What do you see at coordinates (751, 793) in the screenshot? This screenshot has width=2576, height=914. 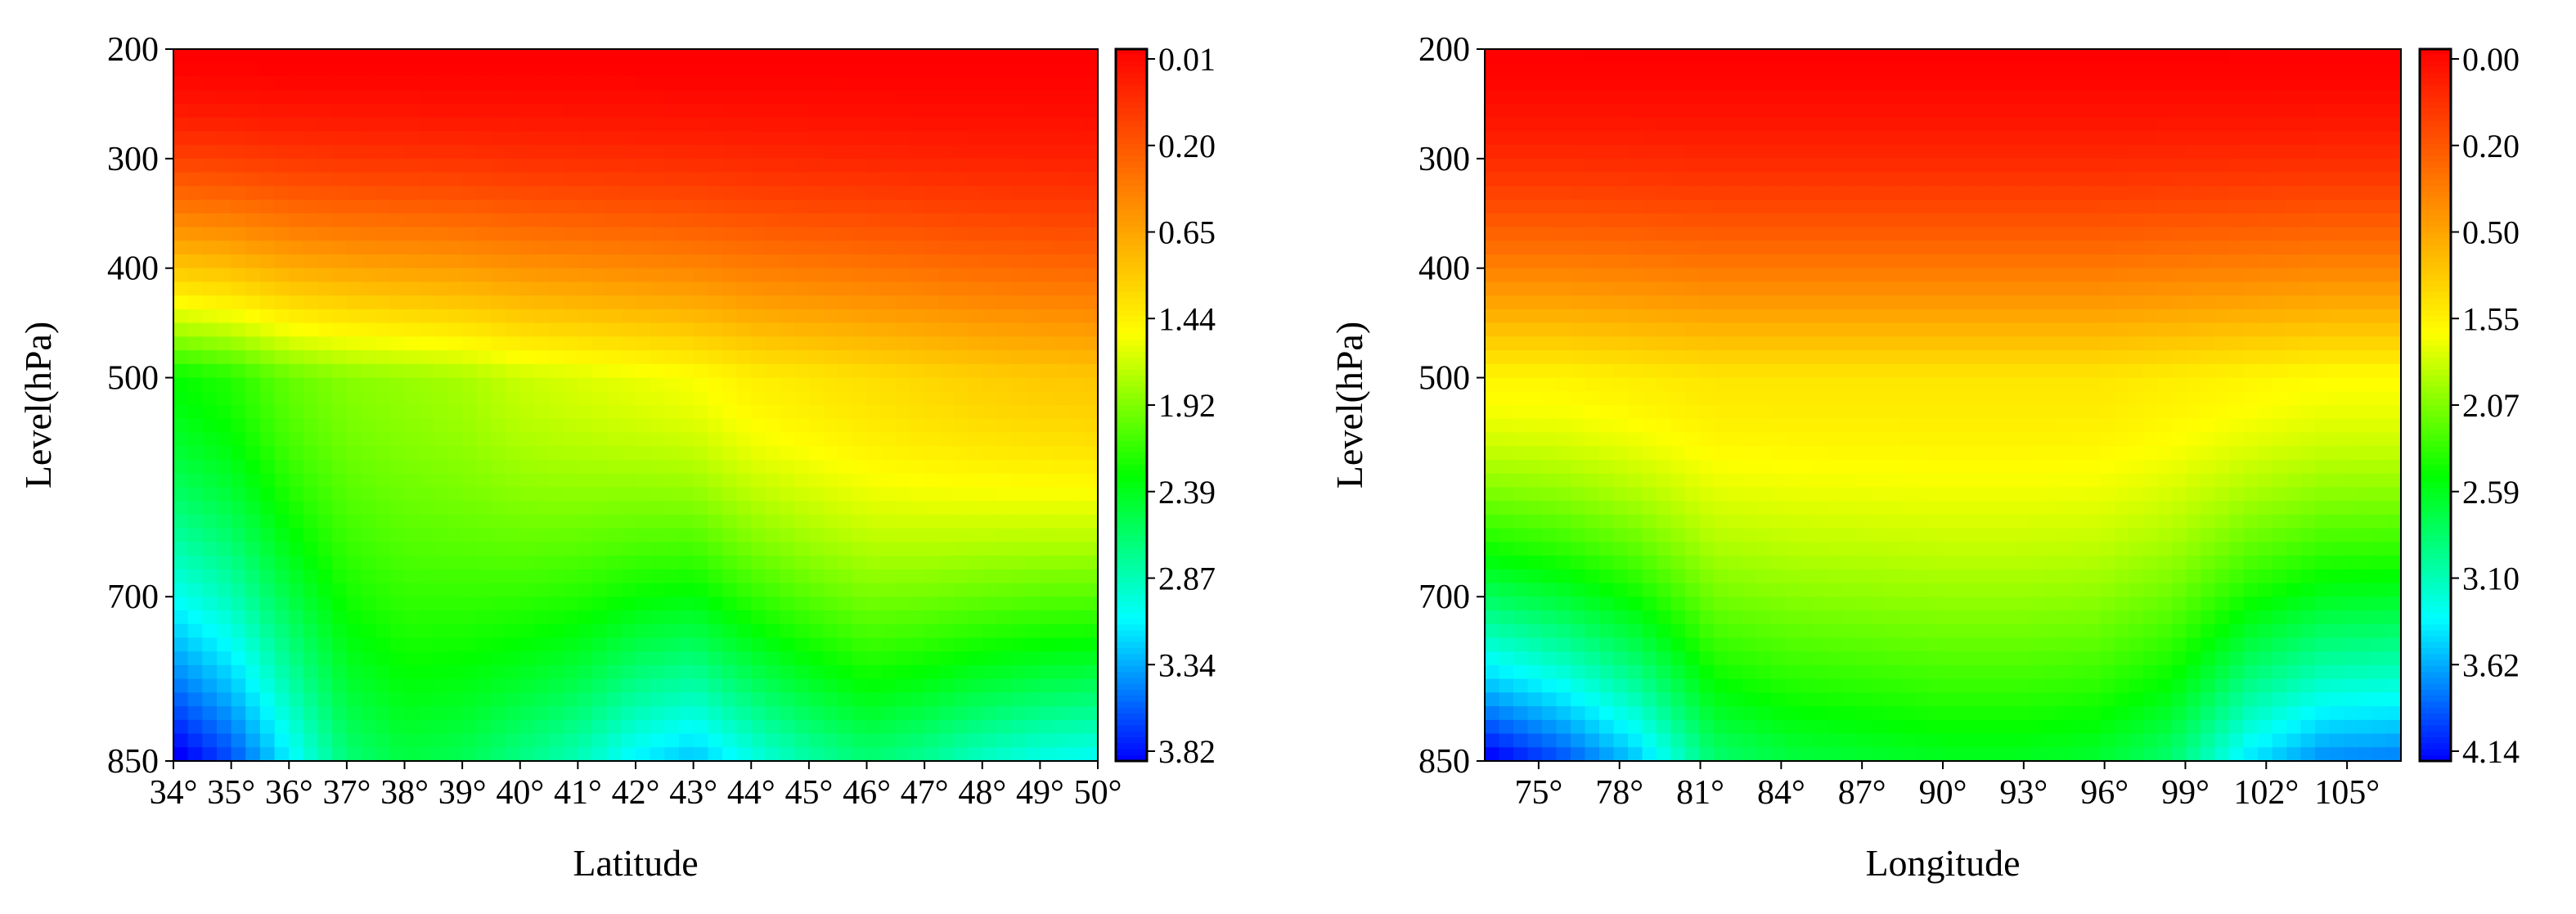 I see `x-tick-label: 44°` at bounding box center [751, 793].